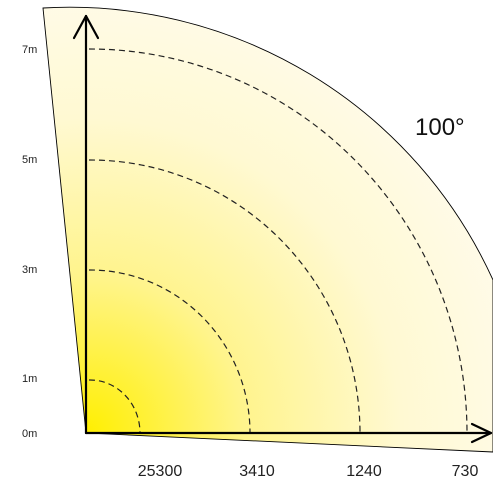 This screenshot has width=493, height=488. What do you see at coordinates (86, 27) in the screenshot?
I see `distance-axis-arrow` at bounding box center [86, 27].